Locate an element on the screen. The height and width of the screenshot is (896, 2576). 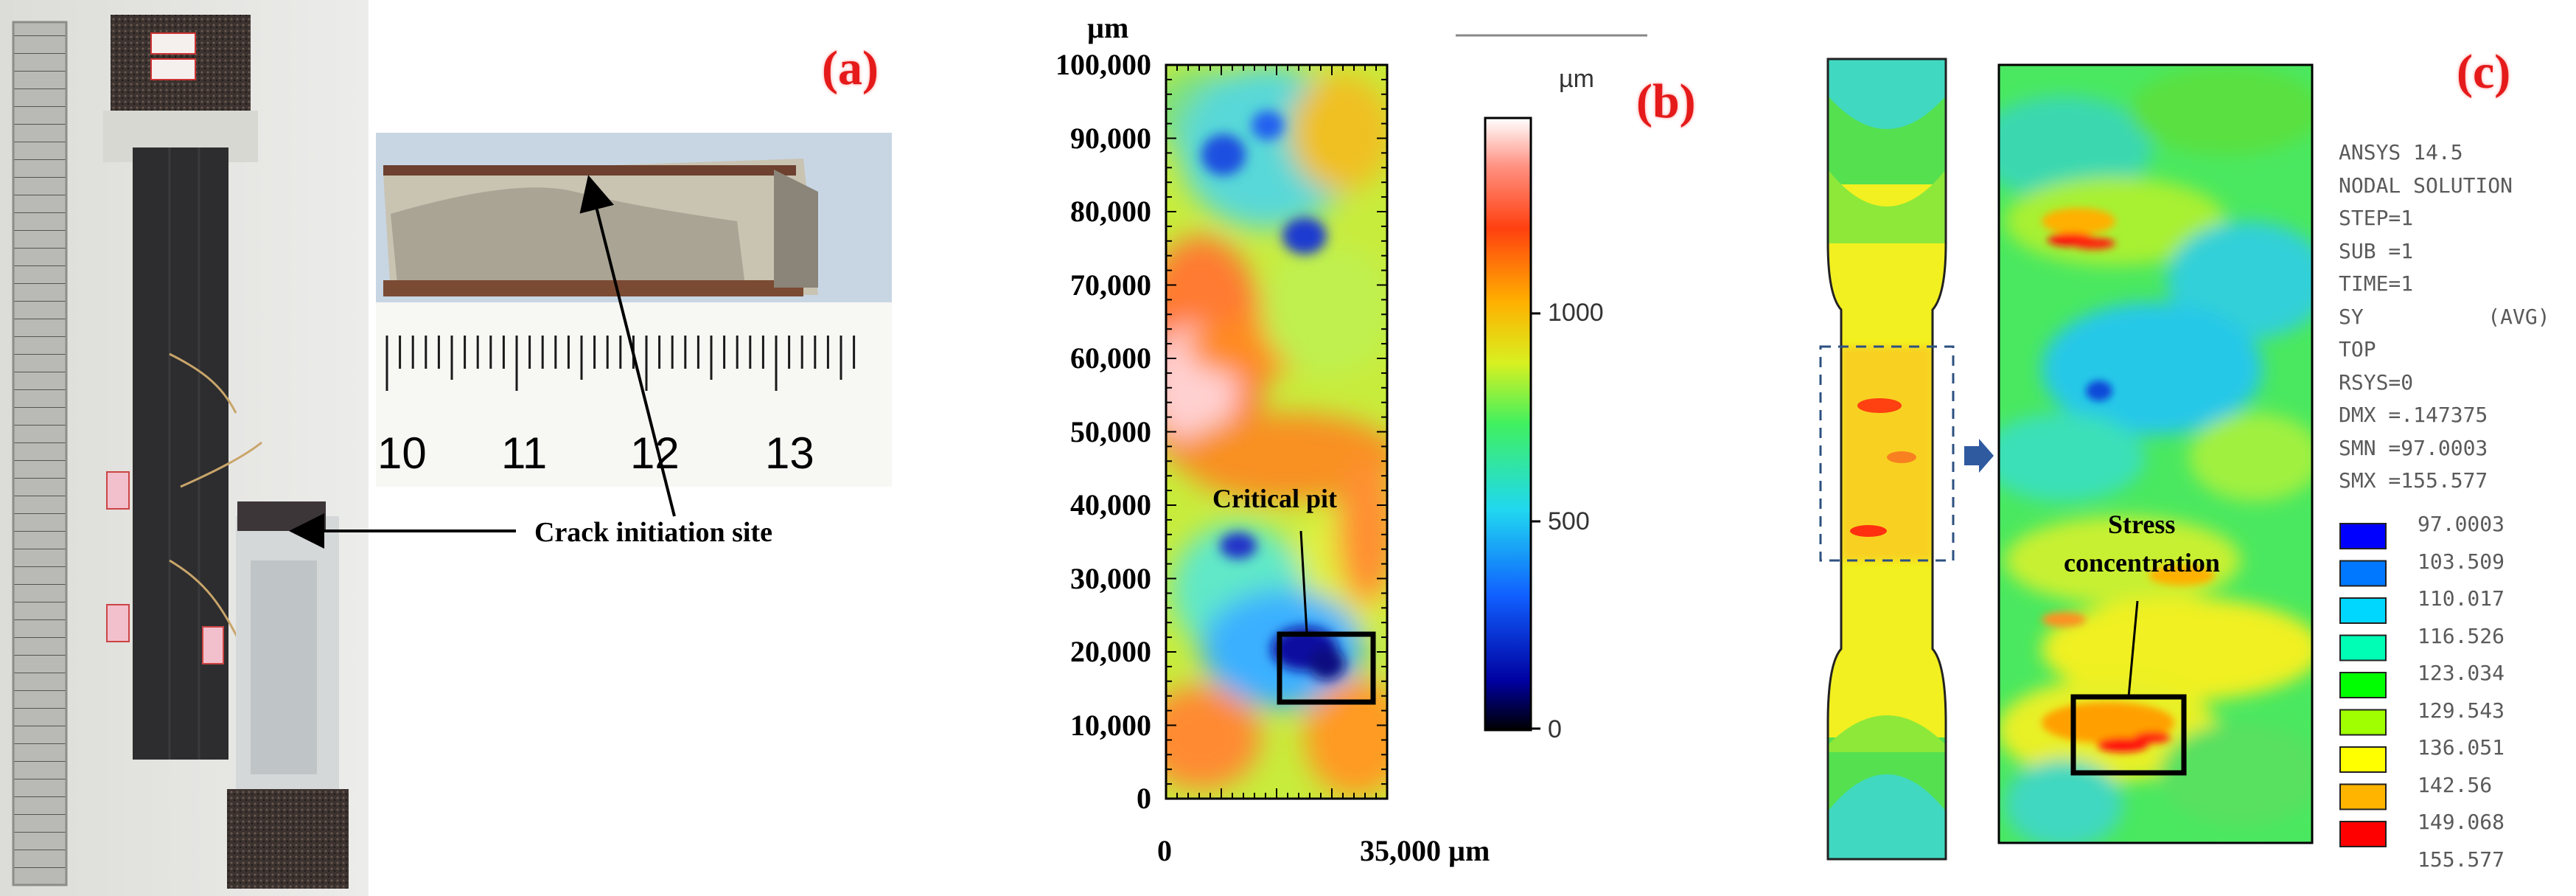
contour-field is located at coordinates (1276, 432).